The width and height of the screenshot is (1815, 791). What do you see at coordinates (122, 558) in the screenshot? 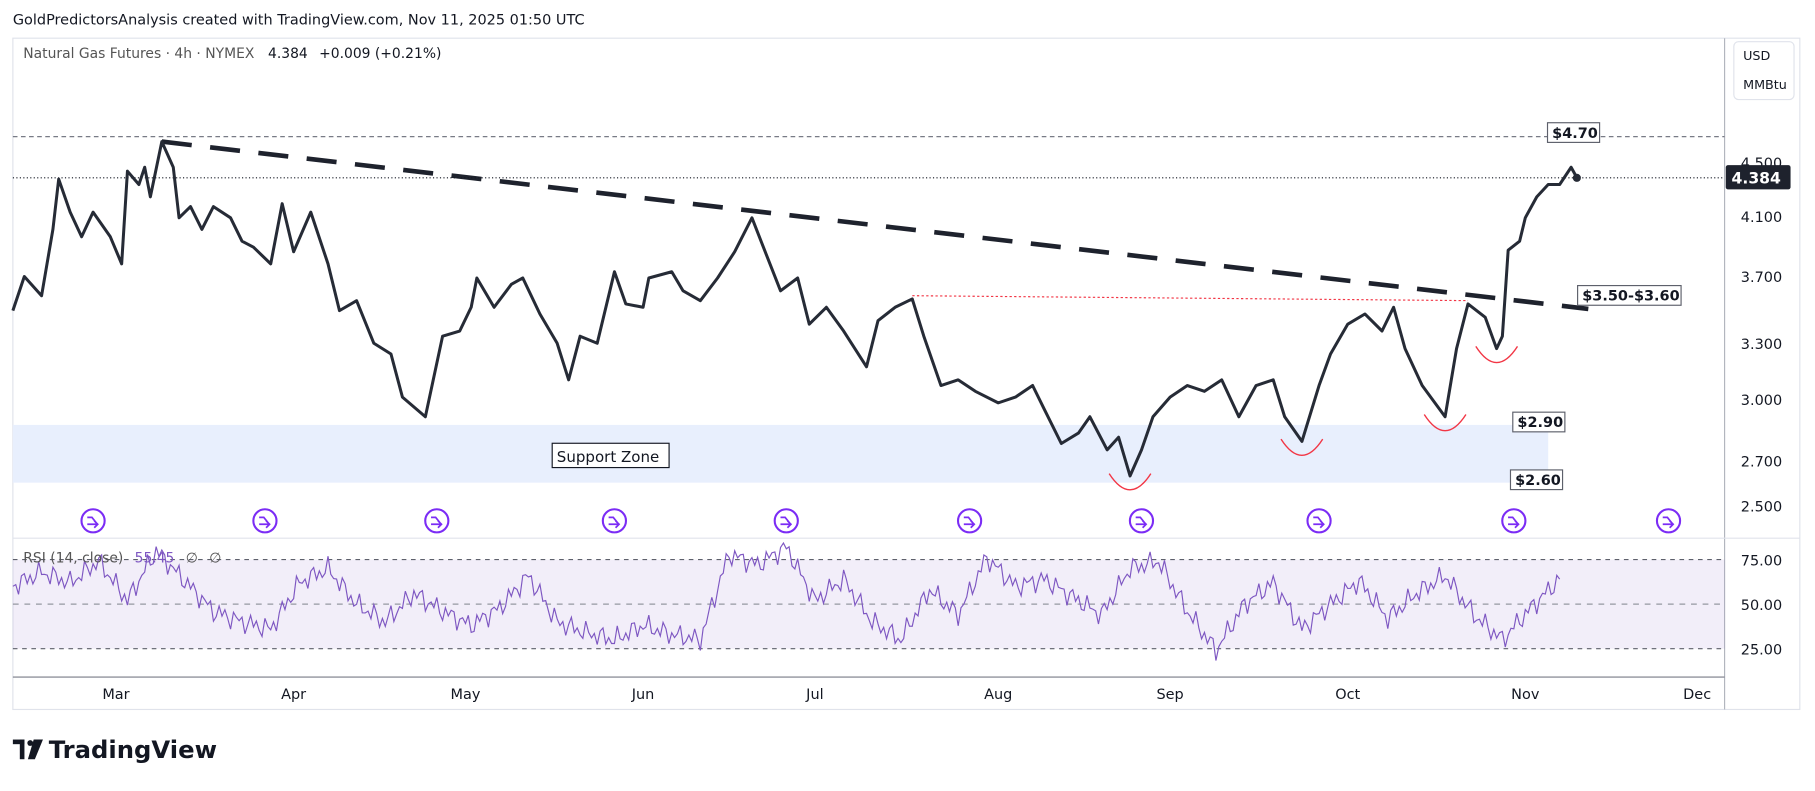
I see `rsi-legend: RSI (14, close) 55.45 ∅ ∅` at bounding box center [122, 558].